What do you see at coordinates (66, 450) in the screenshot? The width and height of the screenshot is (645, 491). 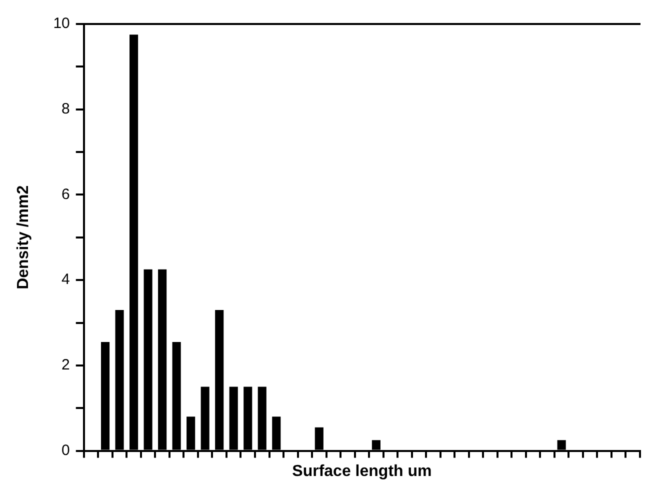 I see `y-tick-label: 0` at bounding box center [66, 450].